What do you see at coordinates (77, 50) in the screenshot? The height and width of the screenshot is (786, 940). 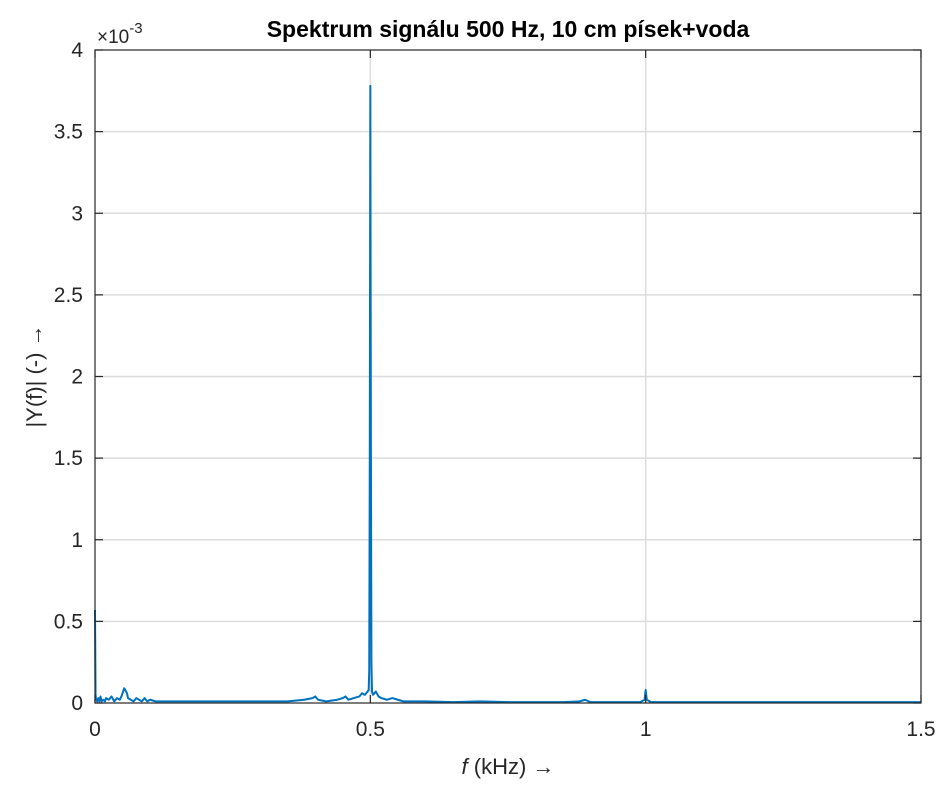 I see `y-tick-label: 4` at bounding box center [77, 50].